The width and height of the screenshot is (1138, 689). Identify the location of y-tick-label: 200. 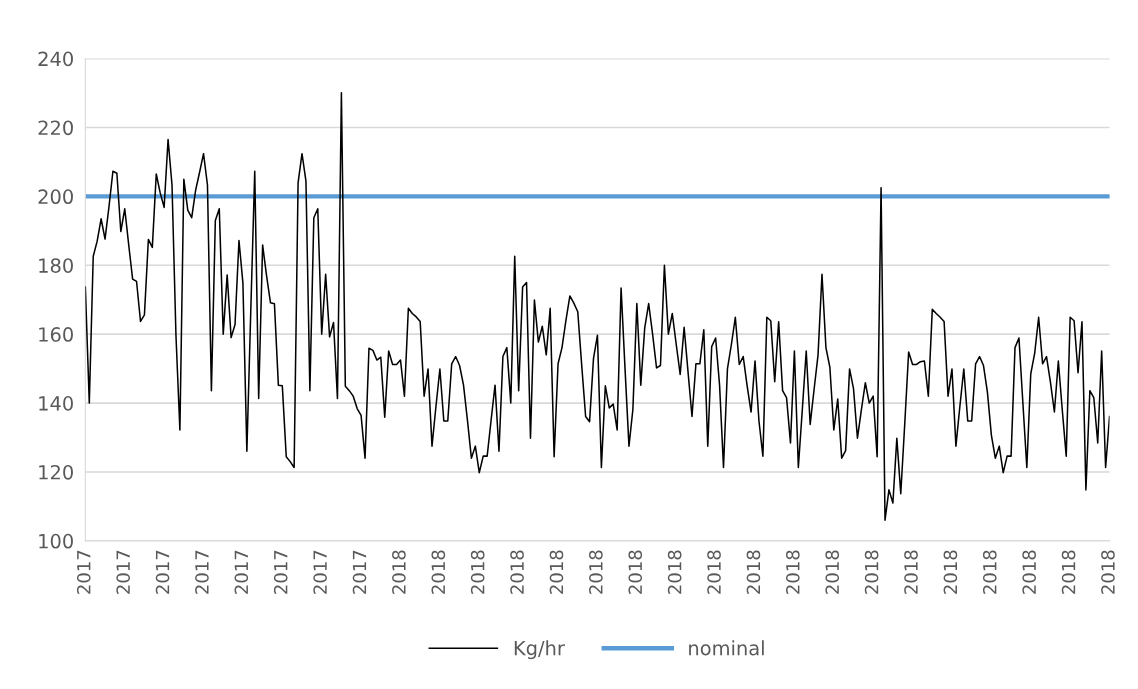
(55, 197).